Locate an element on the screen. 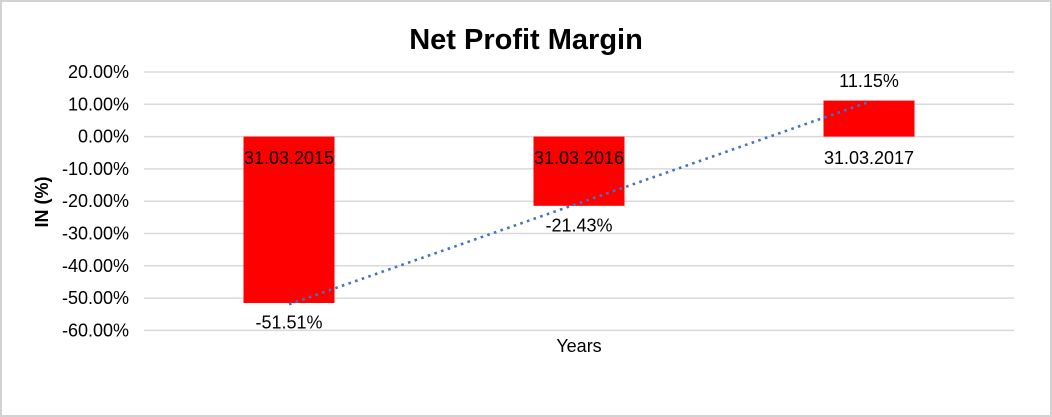  category-label: 31.03.2017 is located at coordinates (869, 158).